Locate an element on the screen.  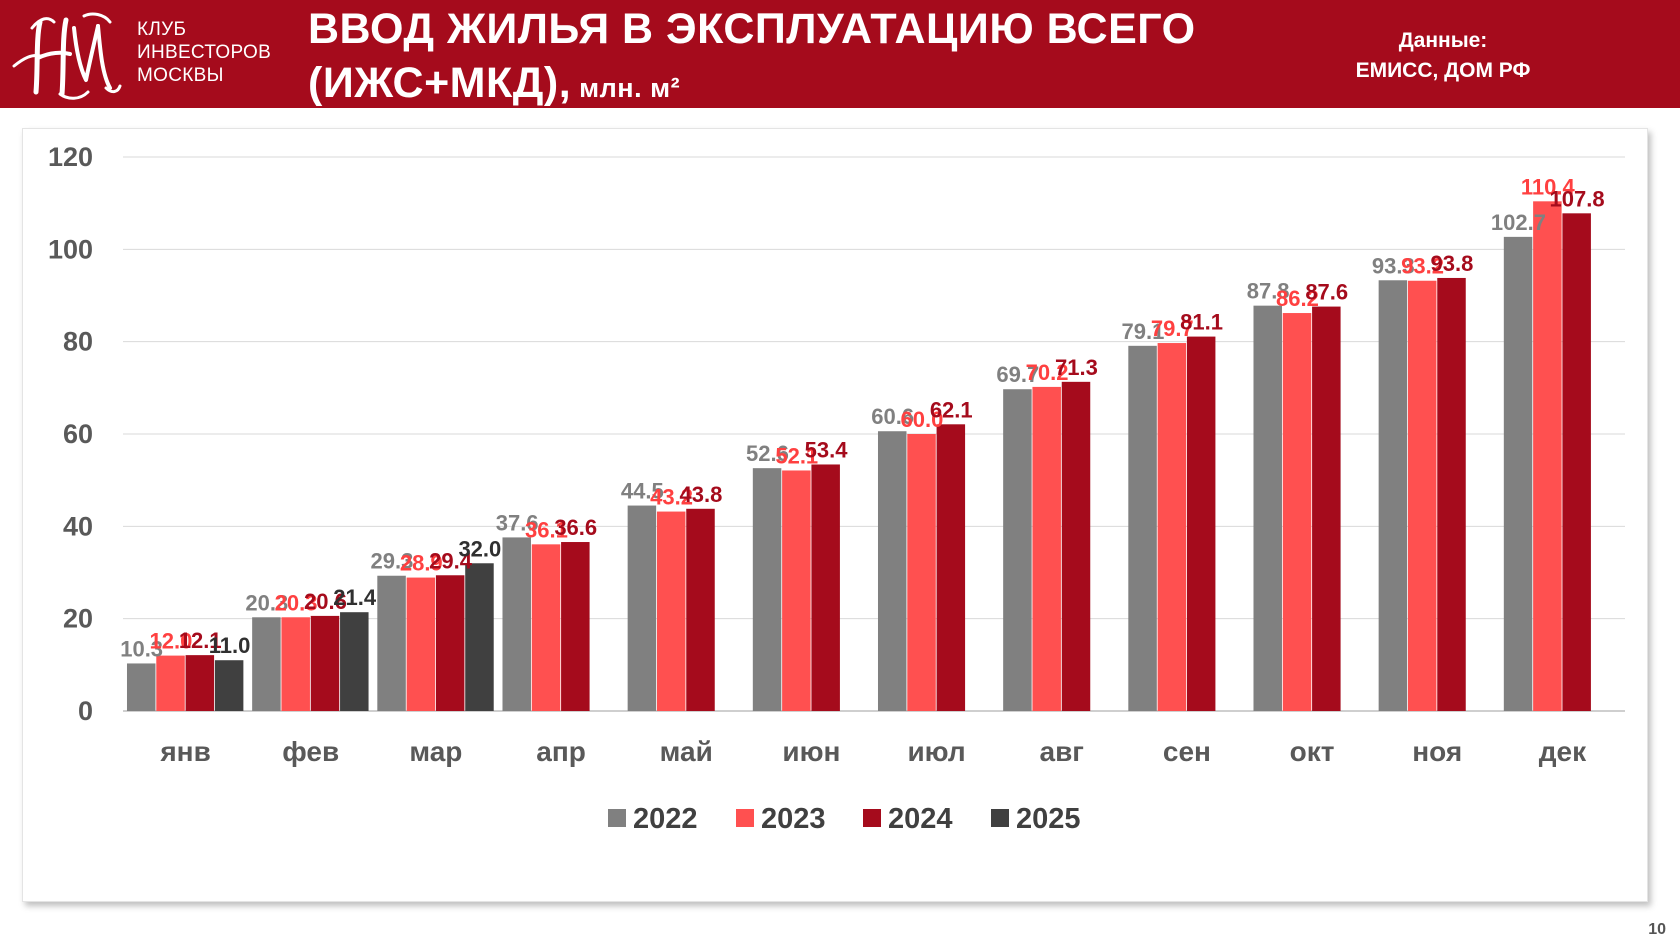
legend-swatch-2024 is located at coordinates (872, 818).